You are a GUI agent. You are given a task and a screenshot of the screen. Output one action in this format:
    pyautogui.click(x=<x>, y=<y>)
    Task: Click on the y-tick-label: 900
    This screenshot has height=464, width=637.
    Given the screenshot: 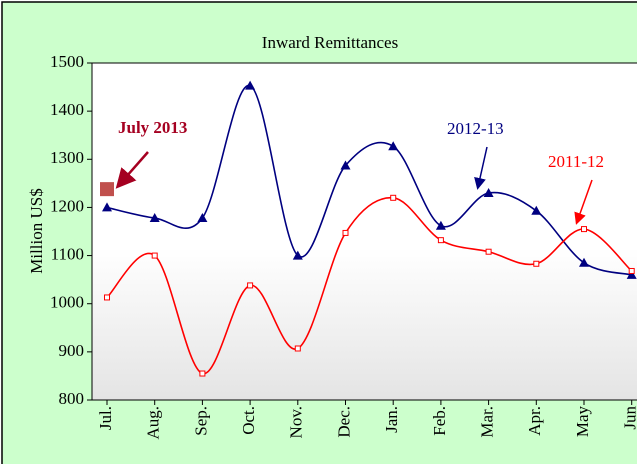 What is the action you would take?
    pyautogui.click(x=72, y=350)
    